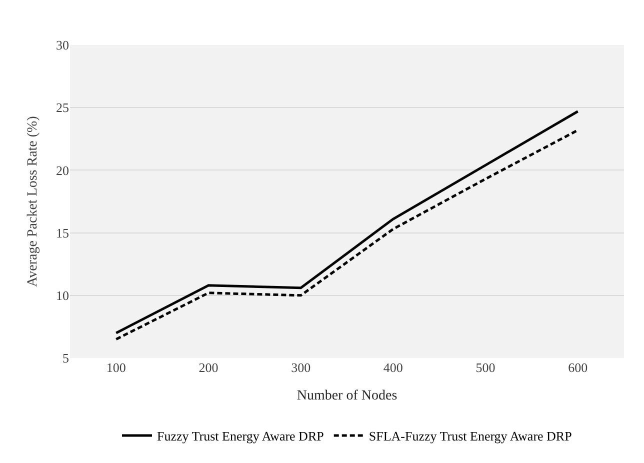 The image size is (644, 463). What do you see at coordinates (240, 436) in the screenshot?
I see `legend-label: Fuzzy Trust Energy Aware DRP` at bounding box center [240, 436].